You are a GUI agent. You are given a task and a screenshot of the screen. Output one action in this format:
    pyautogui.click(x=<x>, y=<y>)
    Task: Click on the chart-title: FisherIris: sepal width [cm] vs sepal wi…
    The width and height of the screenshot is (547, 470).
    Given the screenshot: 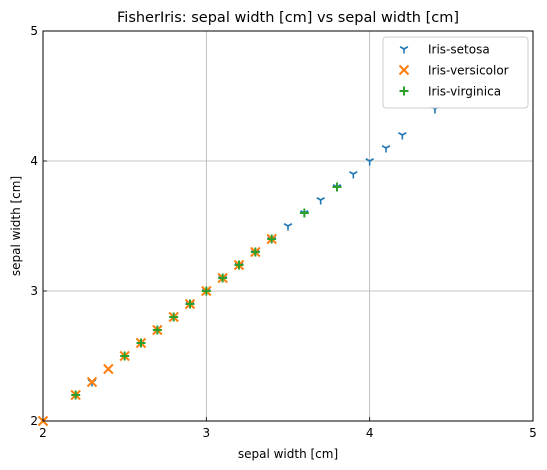 What is the action you would take?
    pyautogui.click(x=288, y=18)
    